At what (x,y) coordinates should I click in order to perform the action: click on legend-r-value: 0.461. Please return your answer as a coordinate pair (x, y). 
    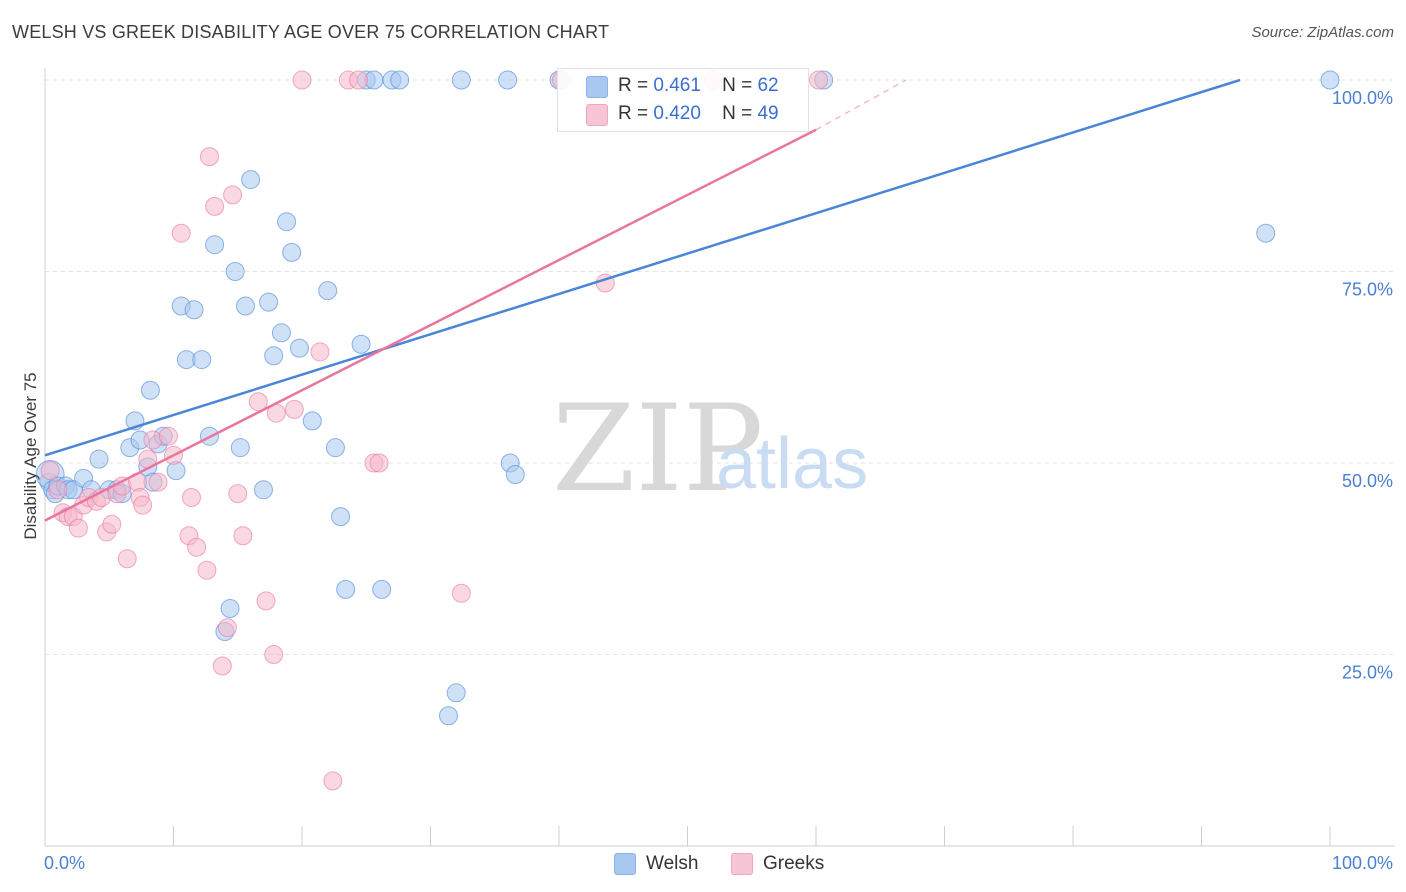
    Looking at the image, I should click on (677, 85).